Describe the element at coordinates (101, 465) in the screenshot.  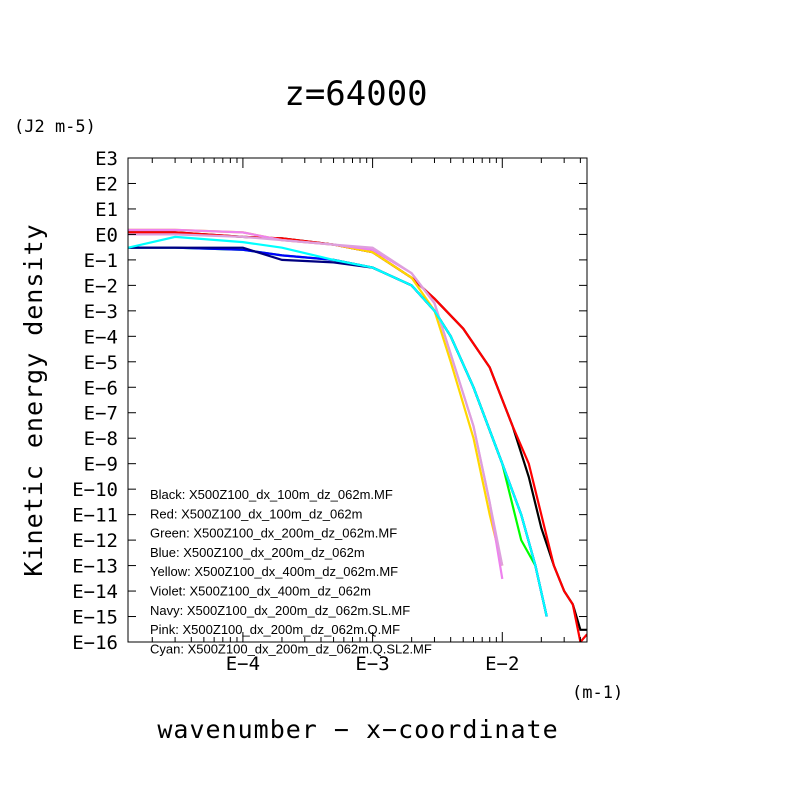
I see `y-tick-label: E−9` at that location.